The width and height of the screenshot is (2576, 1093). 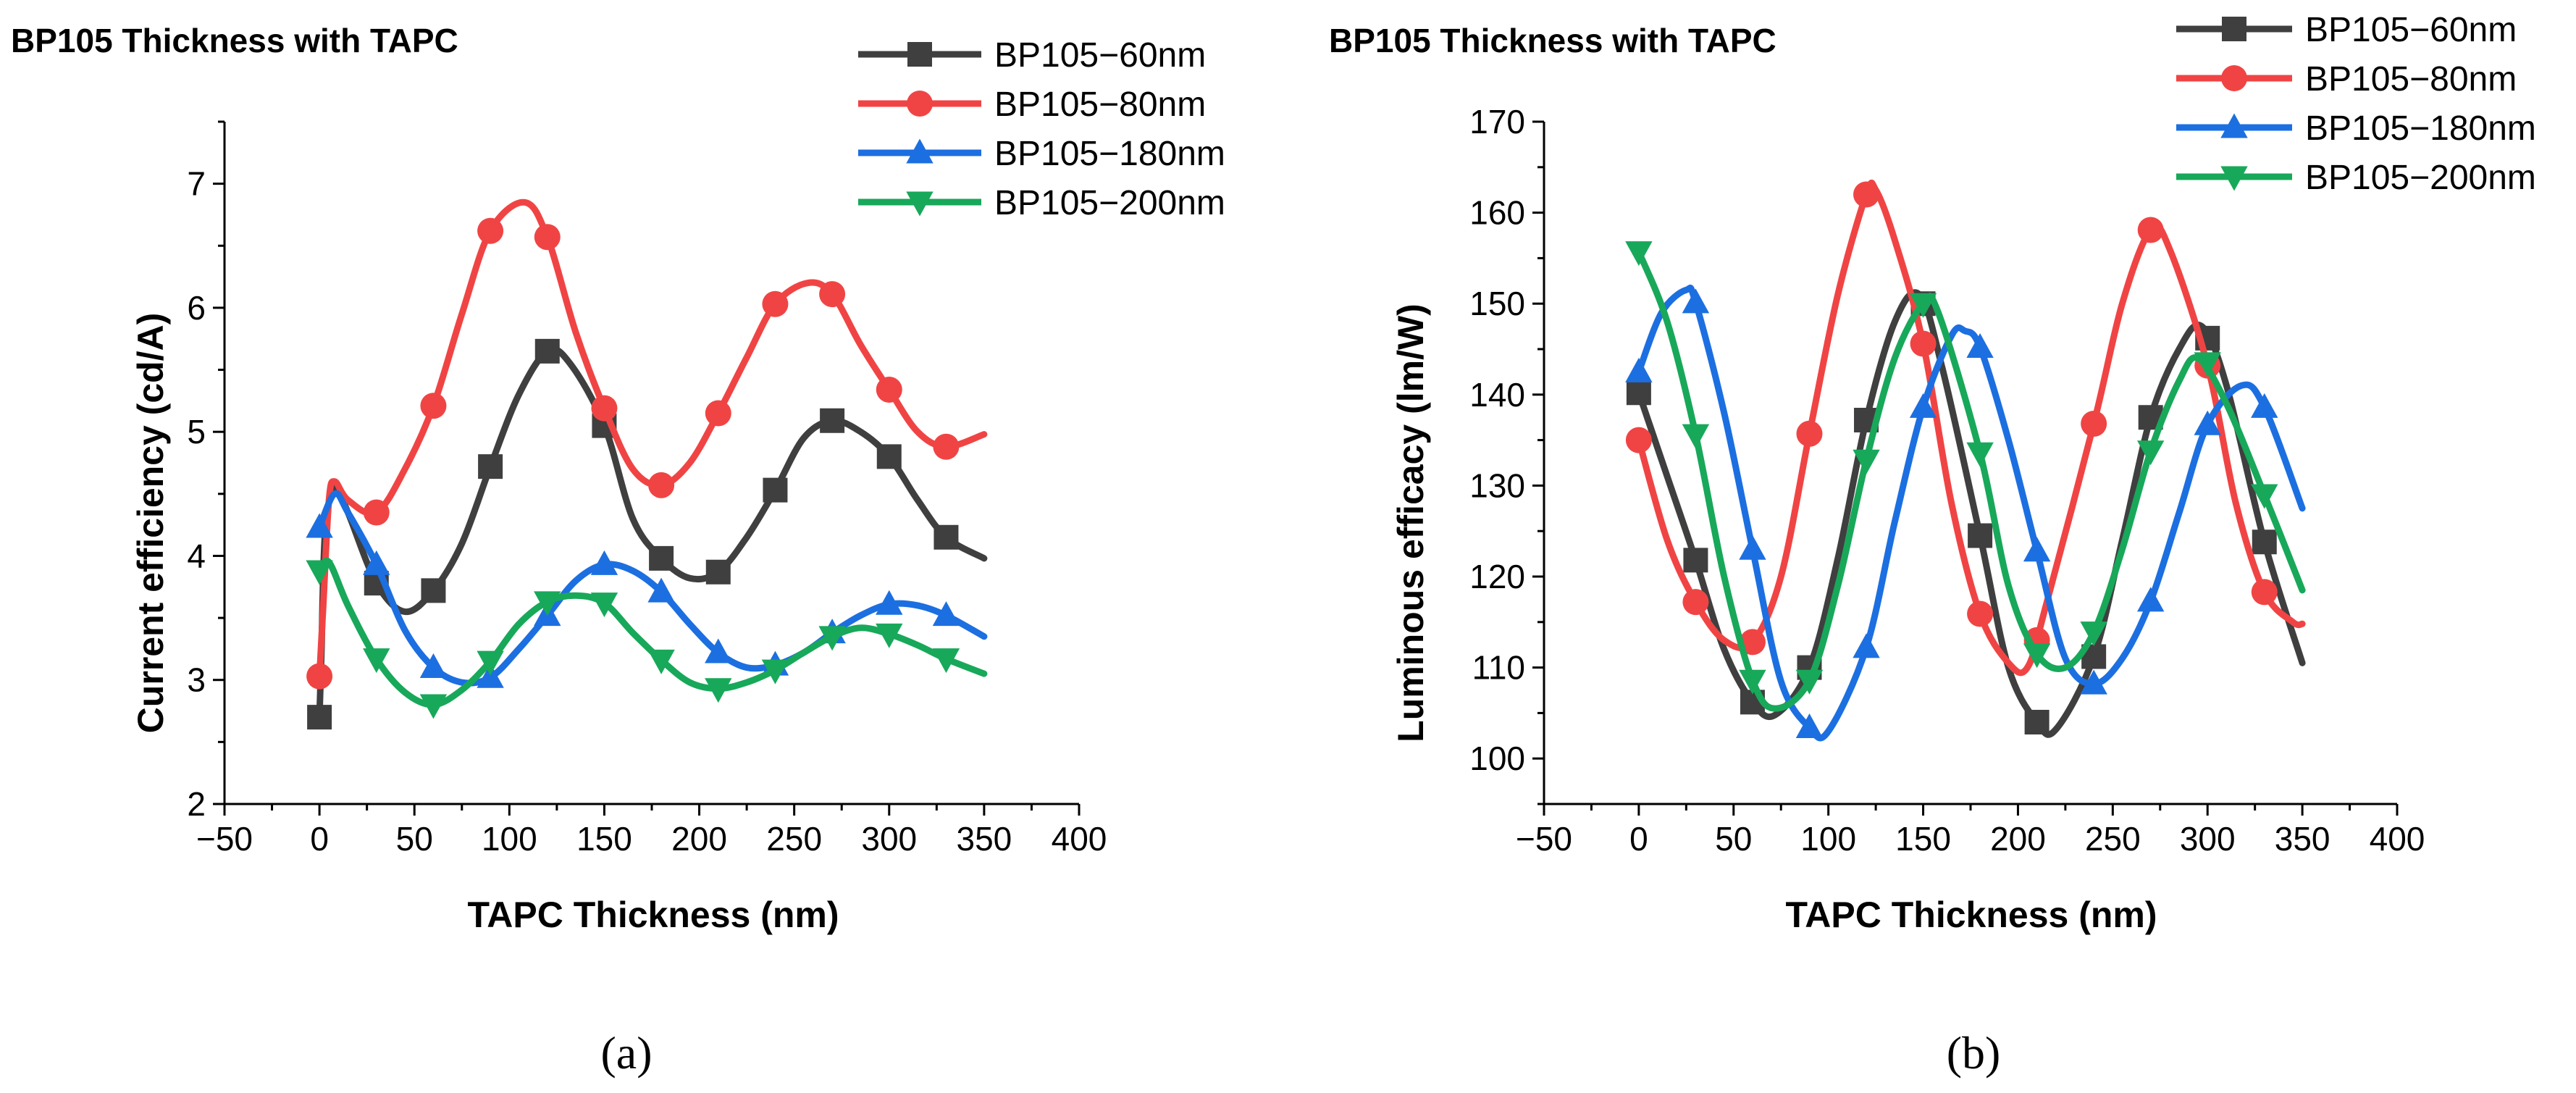 I want to click on chart-b-x-tick-label: −50, so click(x=1544, y=839).